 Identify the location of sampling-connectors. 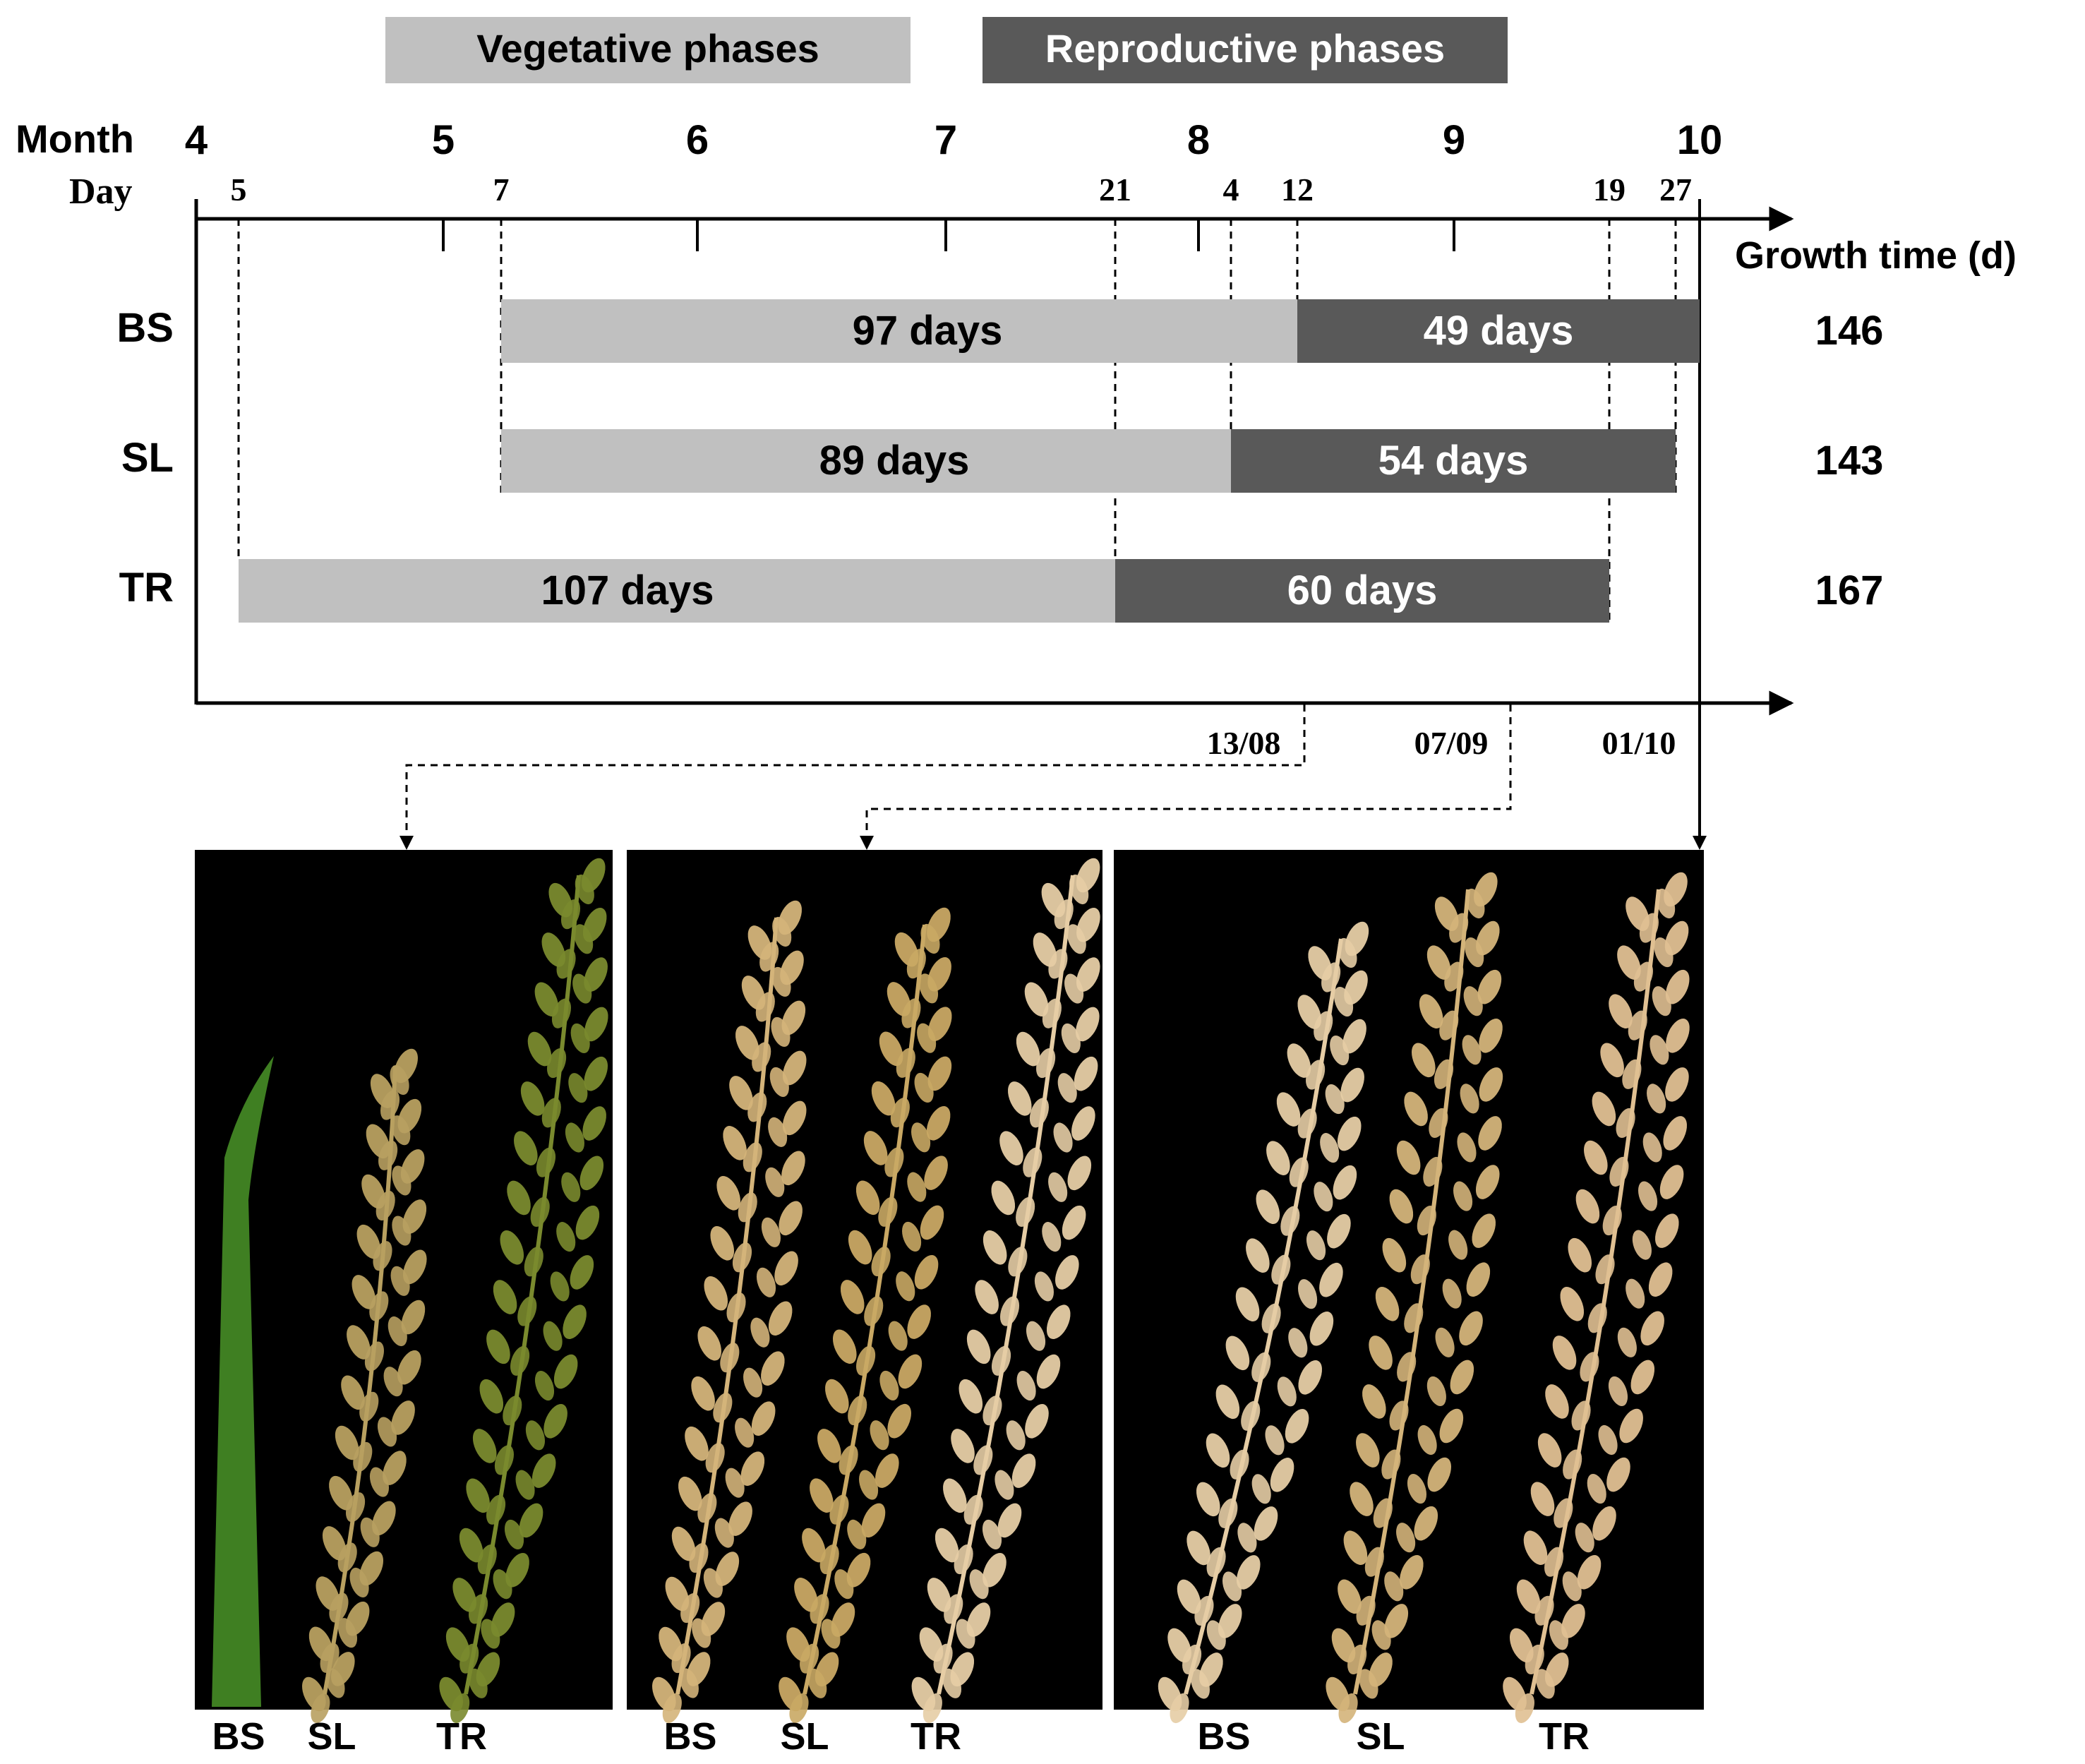
(958, 774).